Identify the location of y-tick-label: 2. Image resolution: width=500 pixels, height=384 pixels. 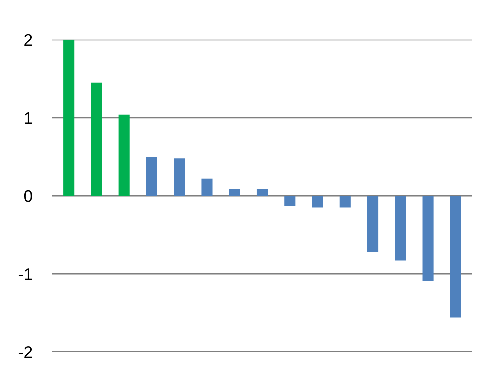
(28, 40).